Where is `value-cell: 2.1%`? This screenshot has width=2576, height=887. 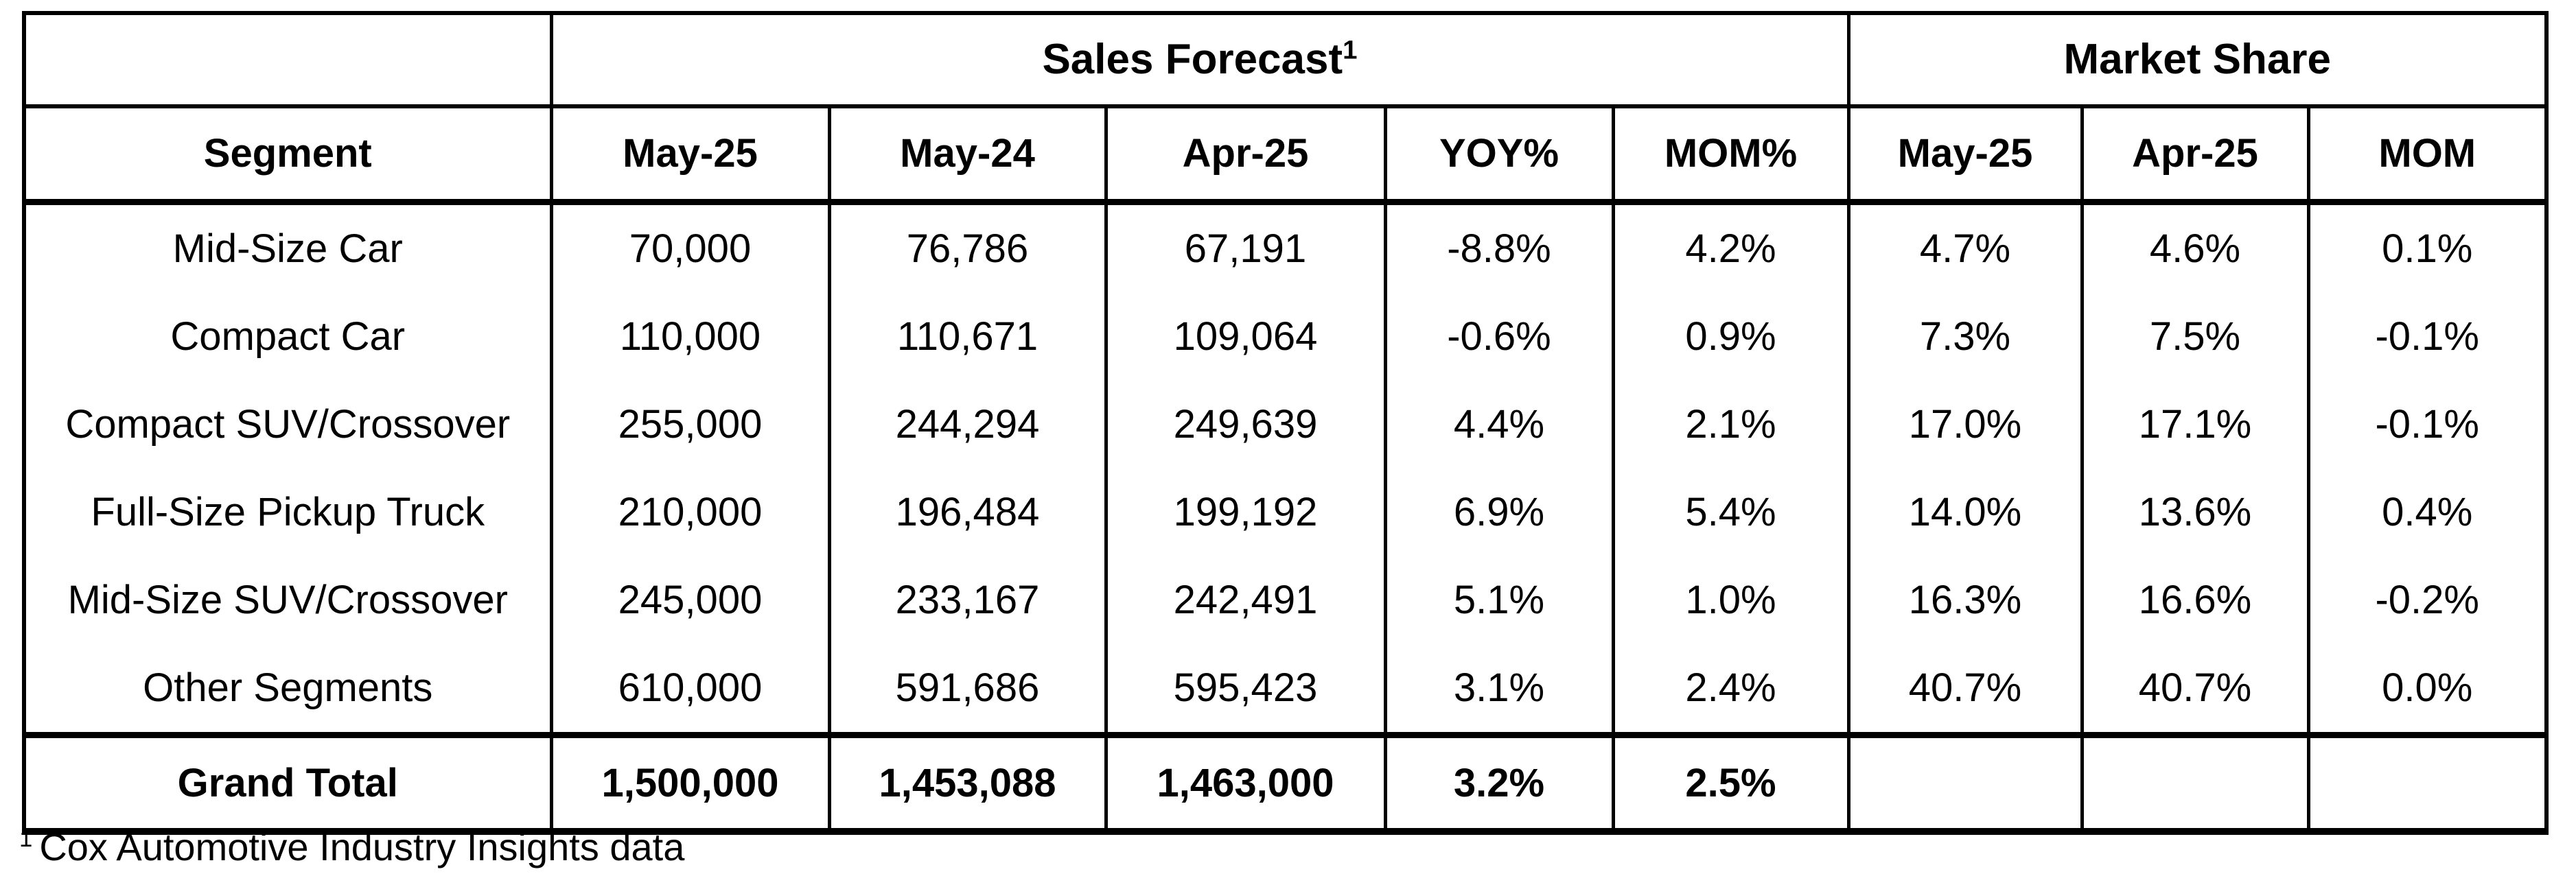
value-cell: 2.1% is located at coordinates (1730, 425).